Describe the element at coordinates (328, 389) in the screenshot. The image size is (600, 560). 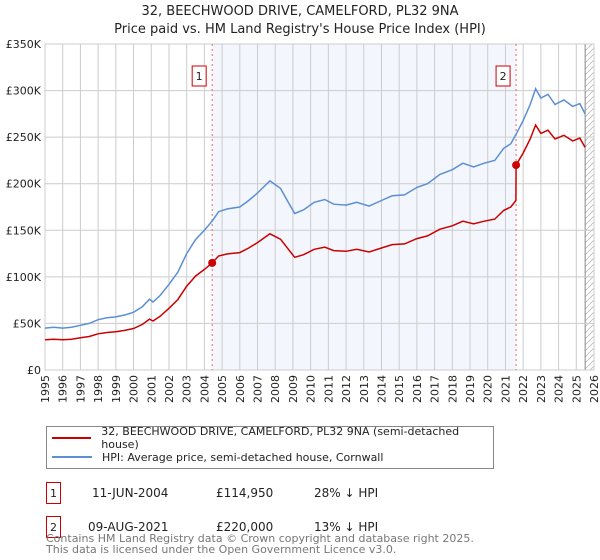
I see `x-tick-label: 2011` at that location.